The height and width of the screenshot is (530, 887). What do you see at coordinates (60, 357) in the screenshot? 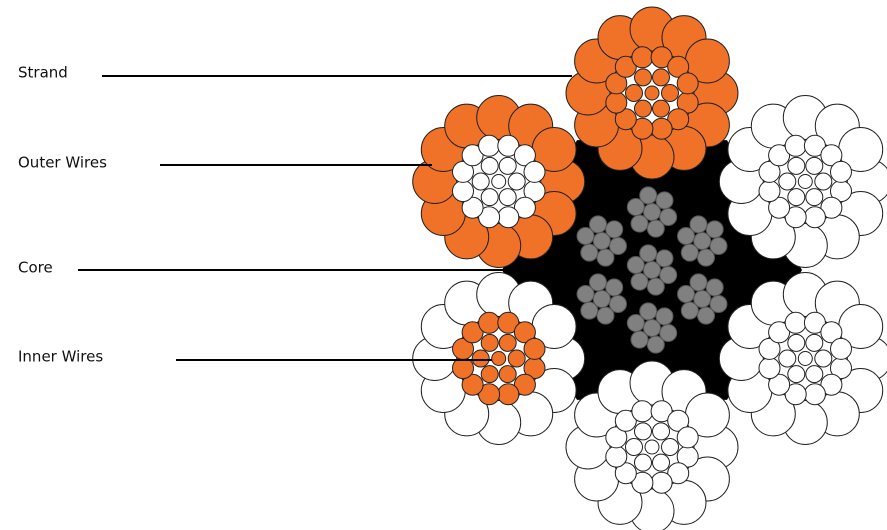
I see `label-inner-wires: Inner Wires` at bounding box center [60, 357].